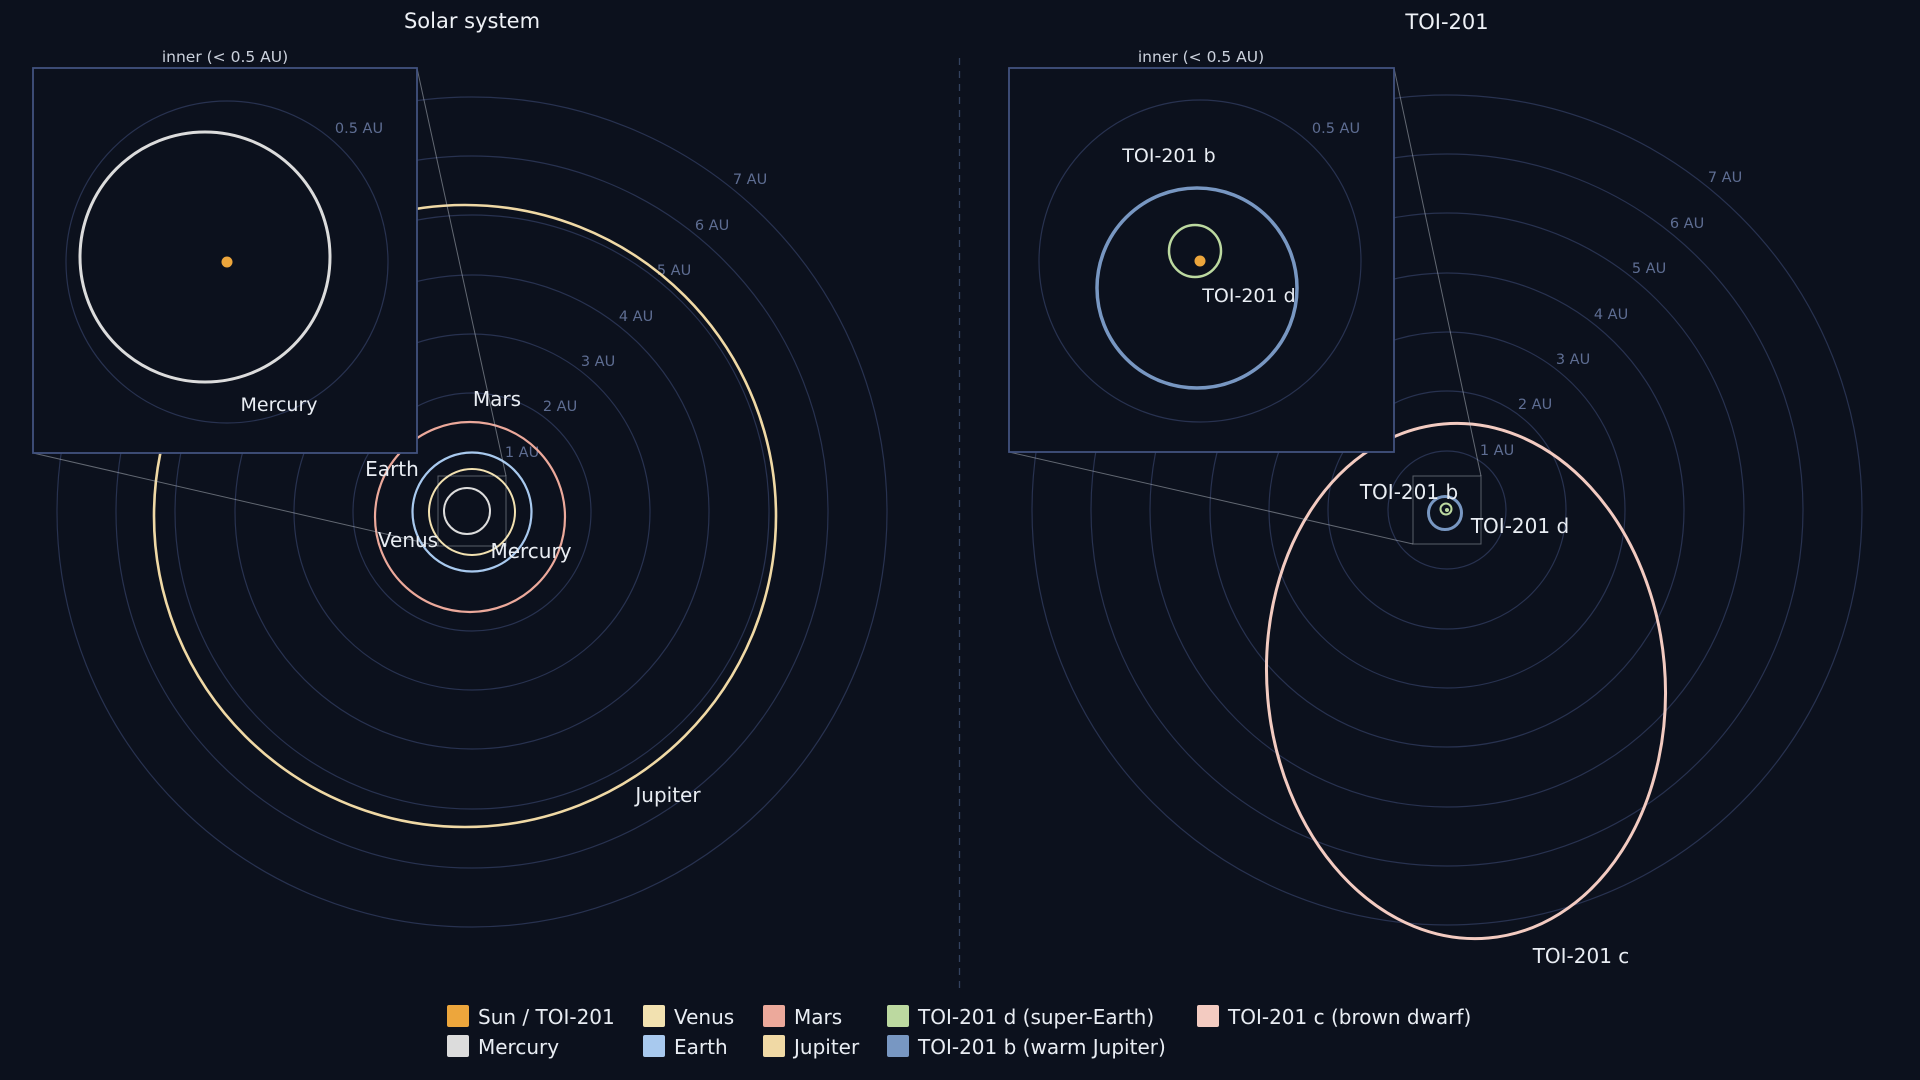 This screenshot has width=1920, height=1080. I want to click on solar-grid-ring-4au, so click(472, 512).